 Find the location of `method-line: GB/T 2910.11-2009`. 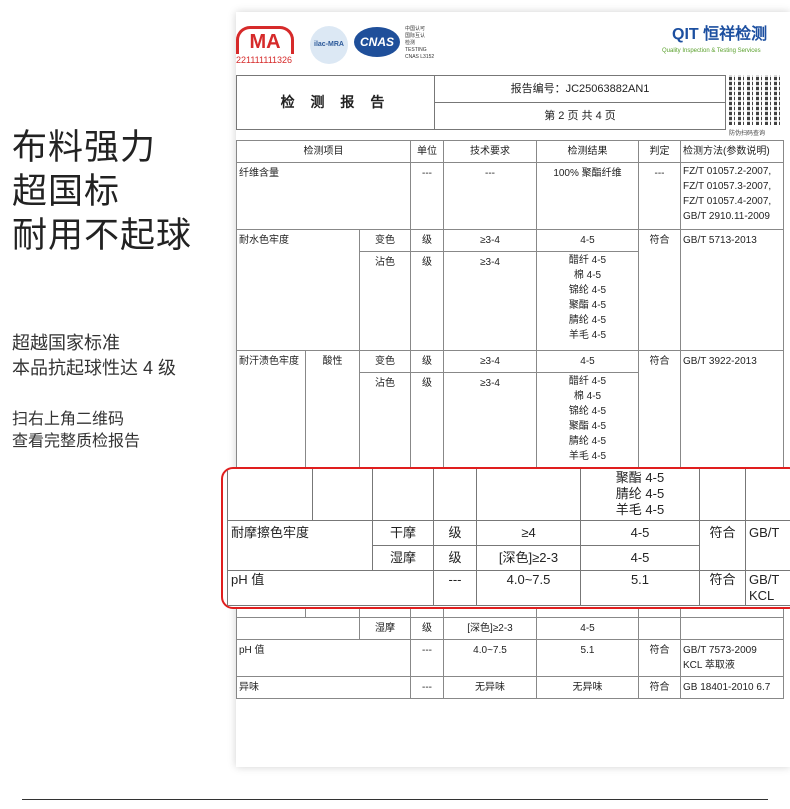

method-line: GB/T 2910.11-2009 is located at coordinates (726, 216).